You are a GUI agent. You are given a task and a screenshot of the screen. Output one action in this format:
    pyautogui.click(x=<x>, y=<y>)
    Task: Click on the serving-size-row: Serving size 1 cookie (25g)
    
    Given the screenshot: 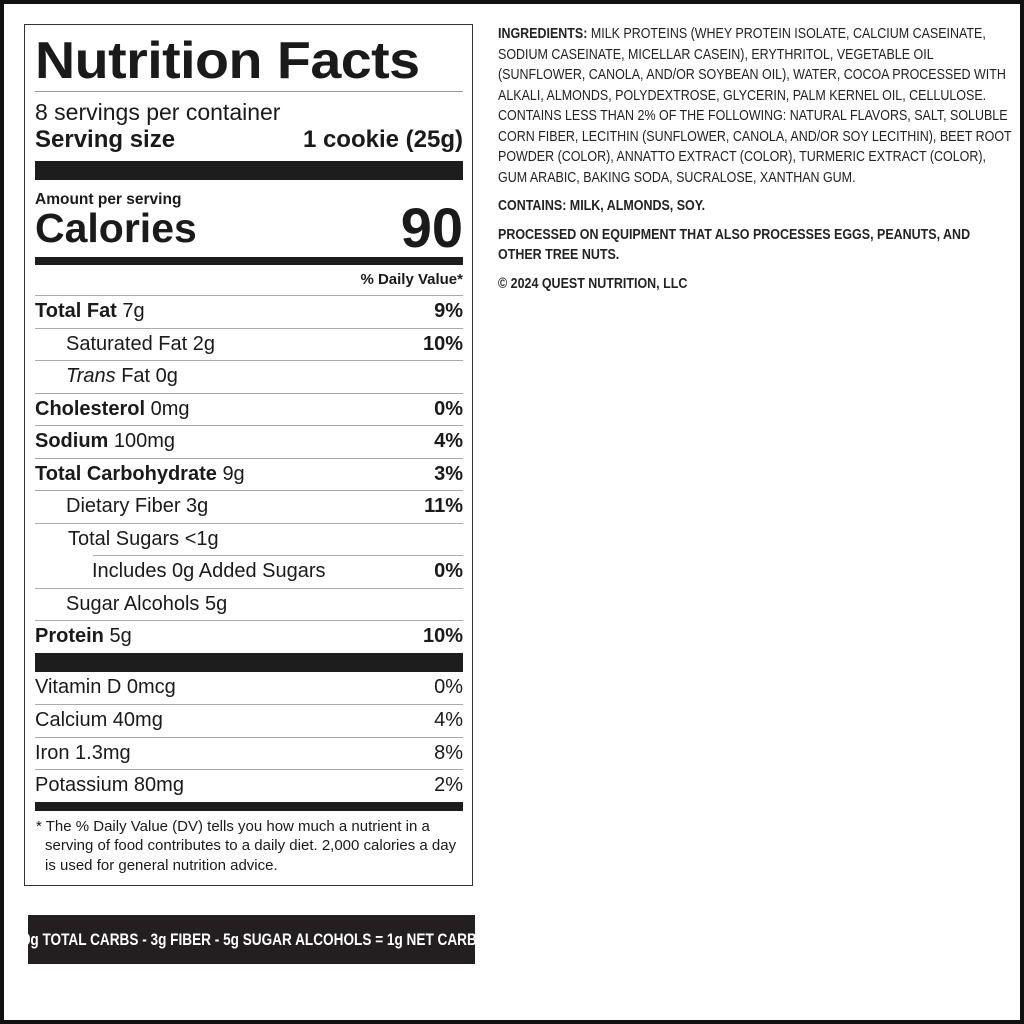 What is the action you would take?
    pyautogui.click(x=249, y=140)
    